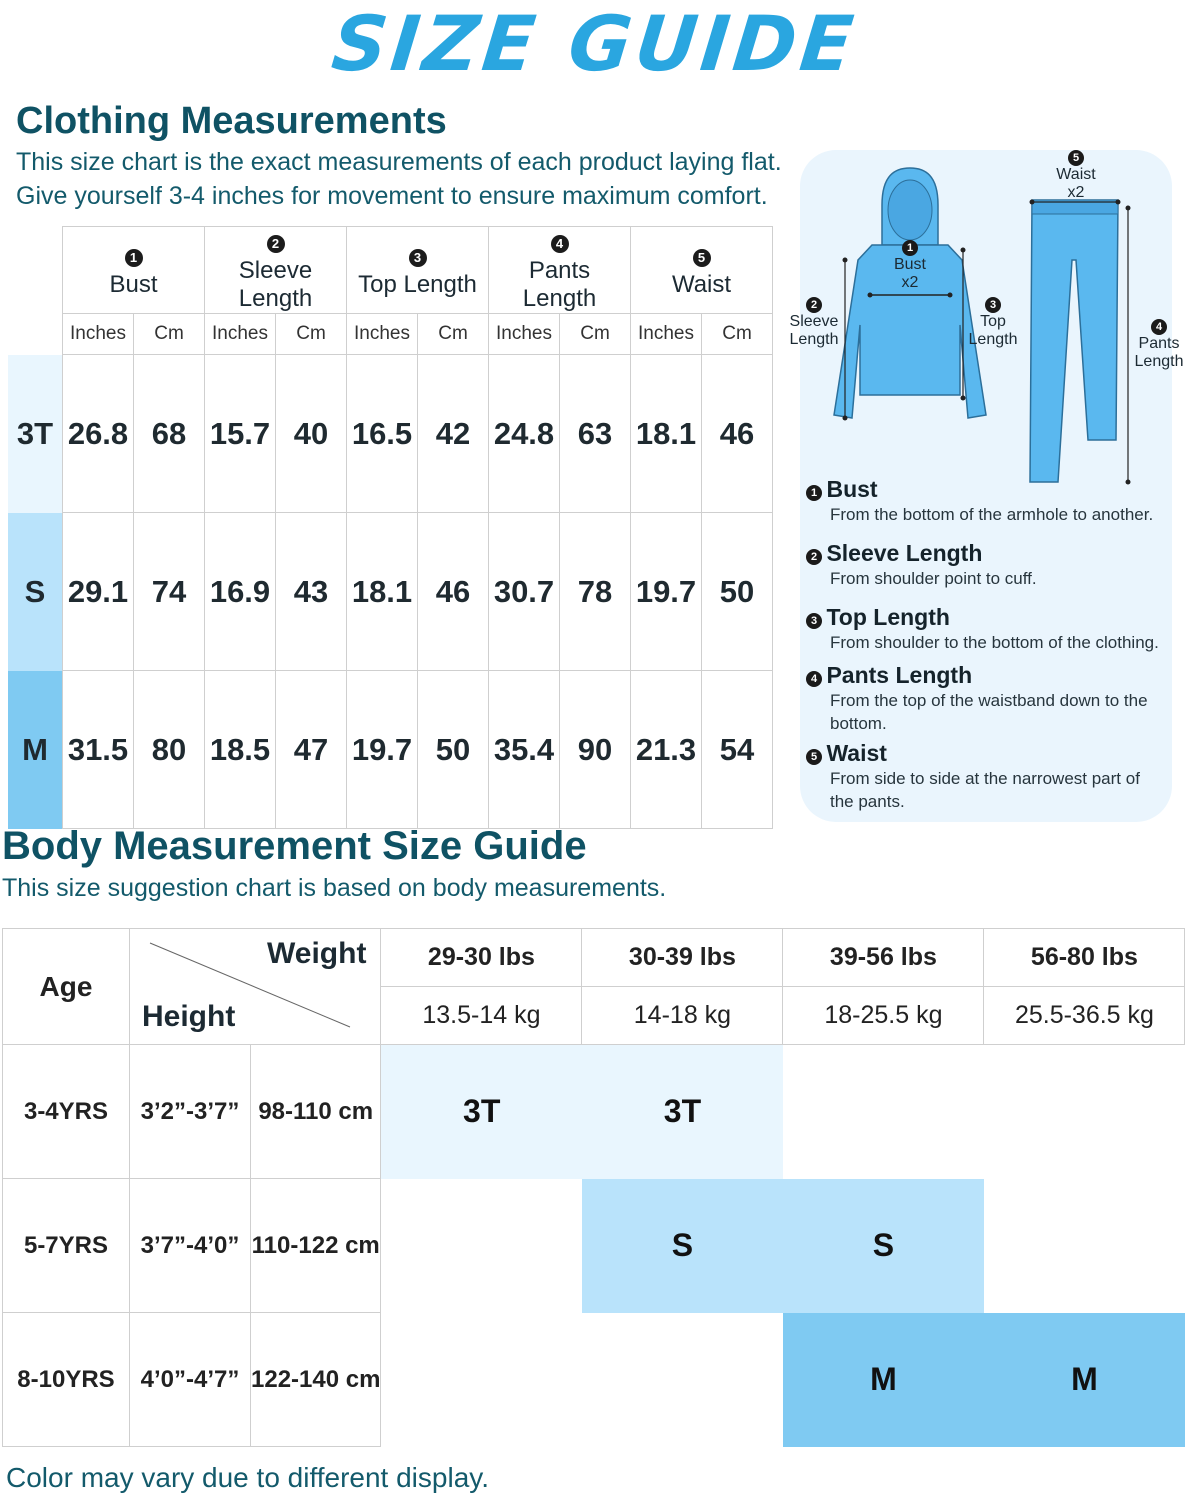 The image size is (1189, 1500). Describe the element at coordinates (595, 749) in the screenshot. I see `cell-value: 90` at that location.